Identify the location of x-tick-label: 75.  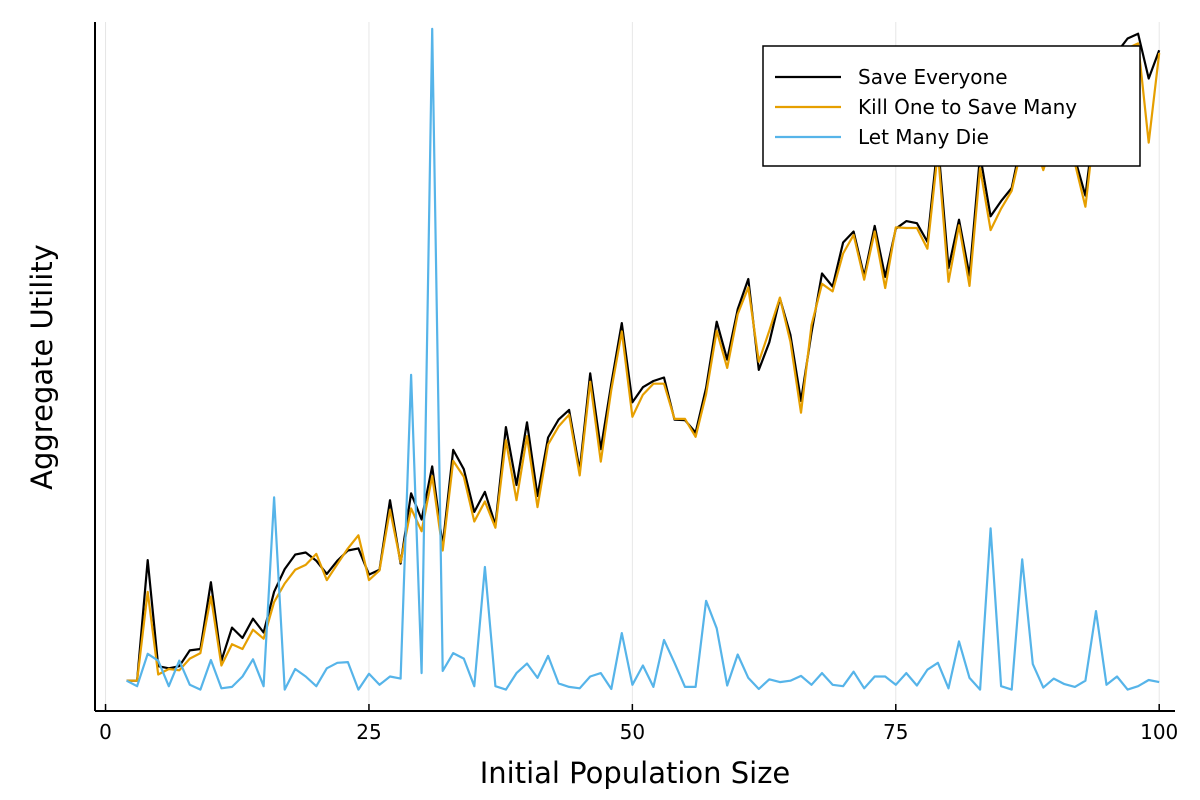
(895, 732).